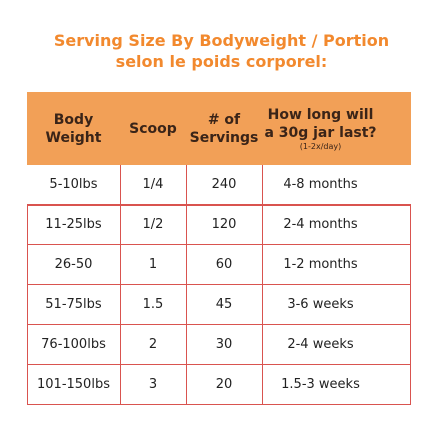 The image size is (443, 435). I want to click on header-servings-label: # of Servings, so click(224, 128).